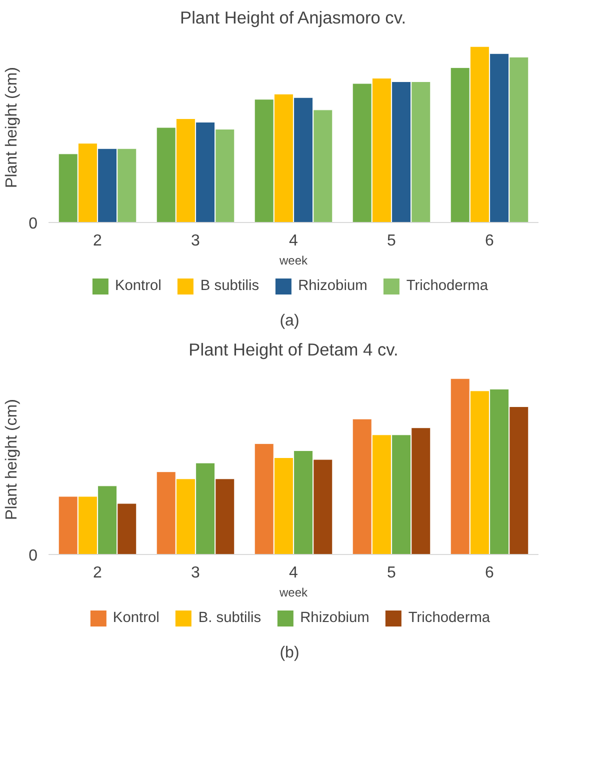 Image resolution: width=589 pixels, height=767 pixels. I want to click on text: (b), so click(290, 653).